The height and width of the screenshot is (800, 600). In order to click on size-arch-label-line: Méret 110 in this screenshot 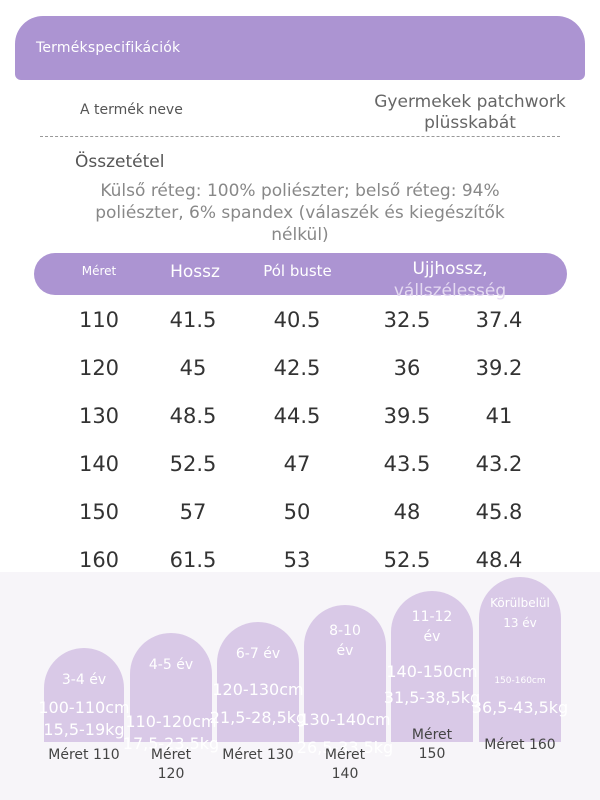, I will do `click(84, 755)`.